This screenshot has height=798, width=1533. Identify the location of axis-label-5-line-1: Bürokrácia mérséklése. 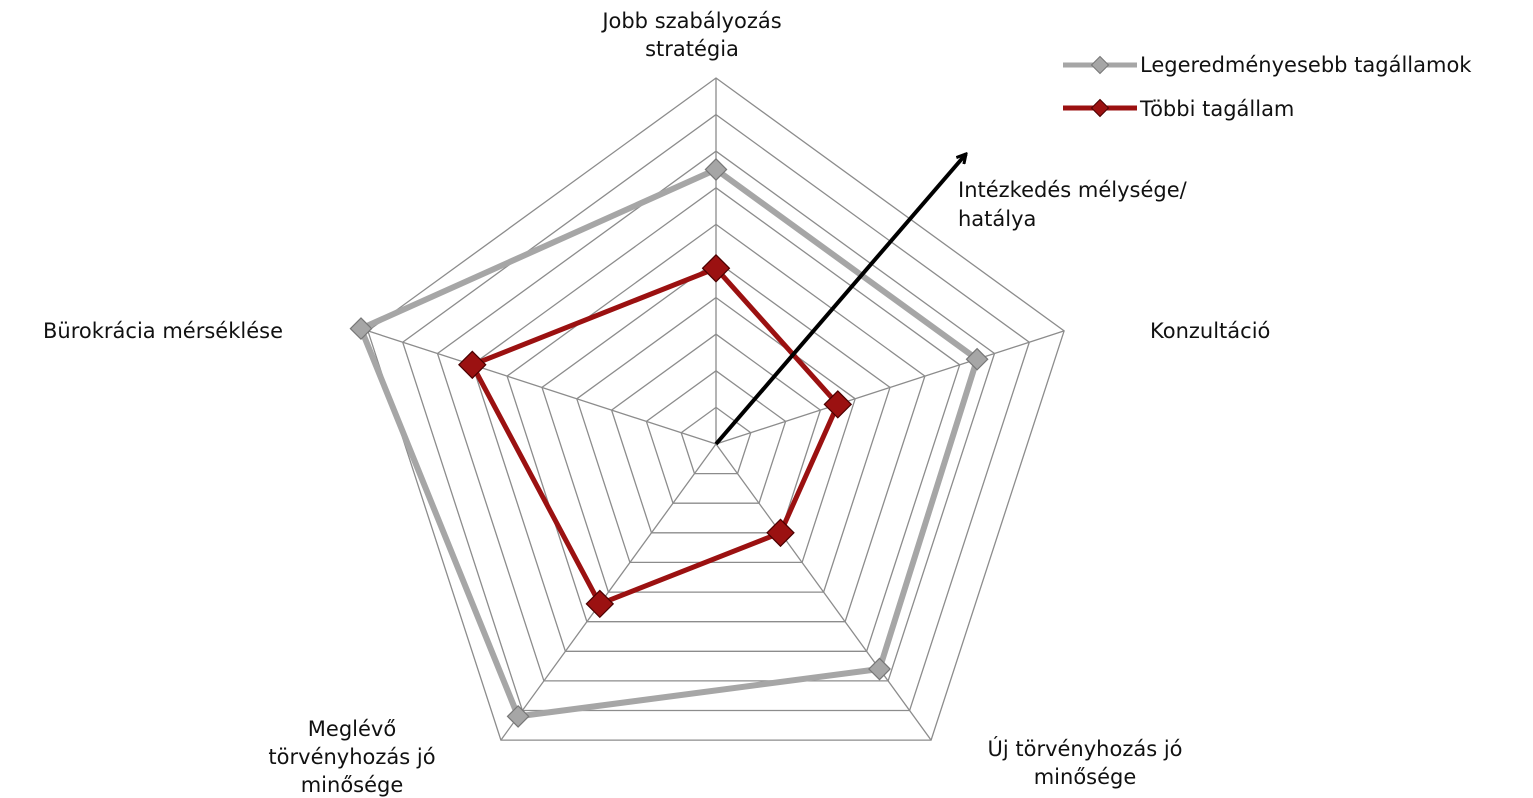
(163, 331).